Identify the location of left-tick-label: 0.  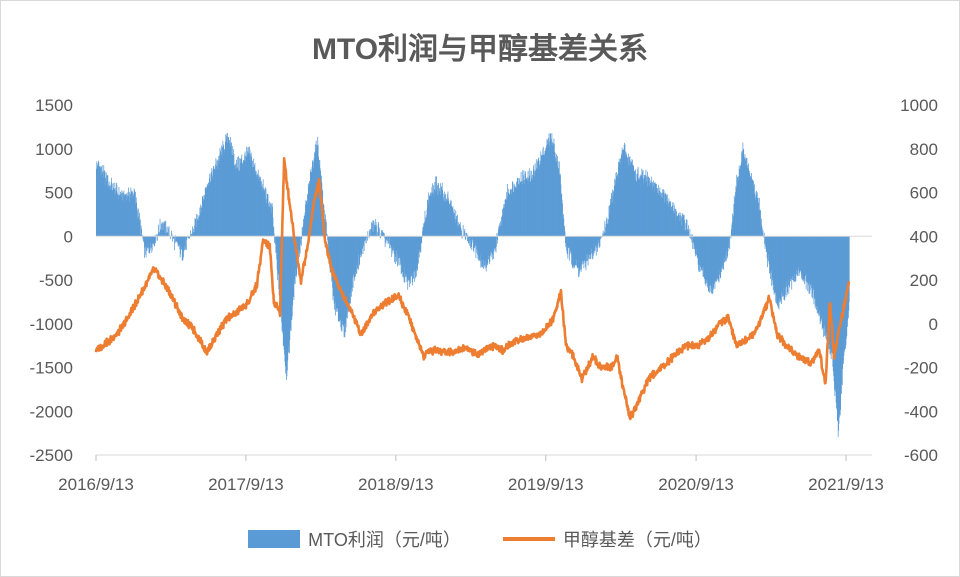
(68, 236).